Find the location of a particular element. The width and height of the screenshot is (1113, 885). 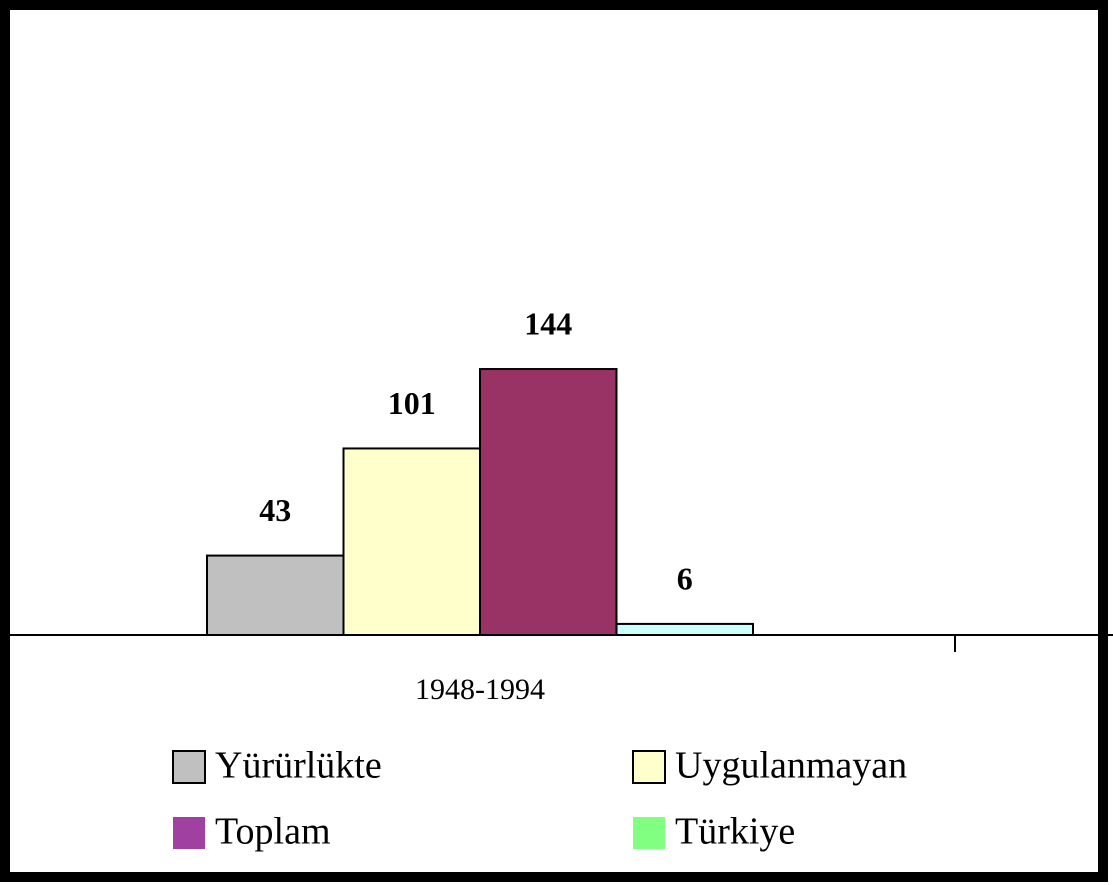

x-tick-label: 1948-1994 is located at coordinates (480, 689).